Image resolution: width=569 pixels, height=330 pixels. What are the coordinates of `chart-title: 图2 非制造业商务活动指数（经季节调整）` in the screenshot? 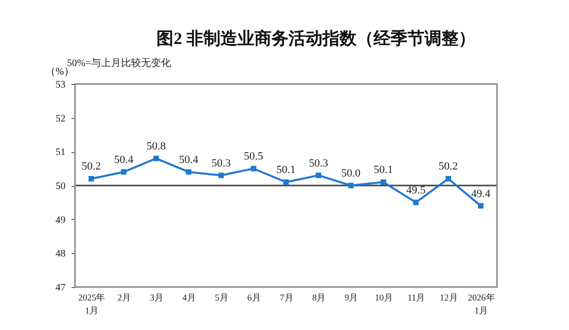 It's located at (316, 38).